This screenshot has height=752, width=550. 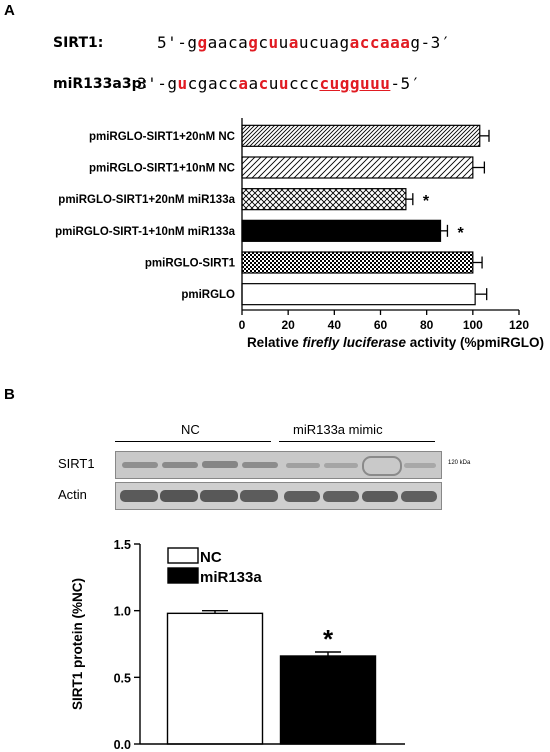 I want to click on luciferase-category-label: pmiRGLO-SIRT1+20nM NC, so click(x=162, y=137).